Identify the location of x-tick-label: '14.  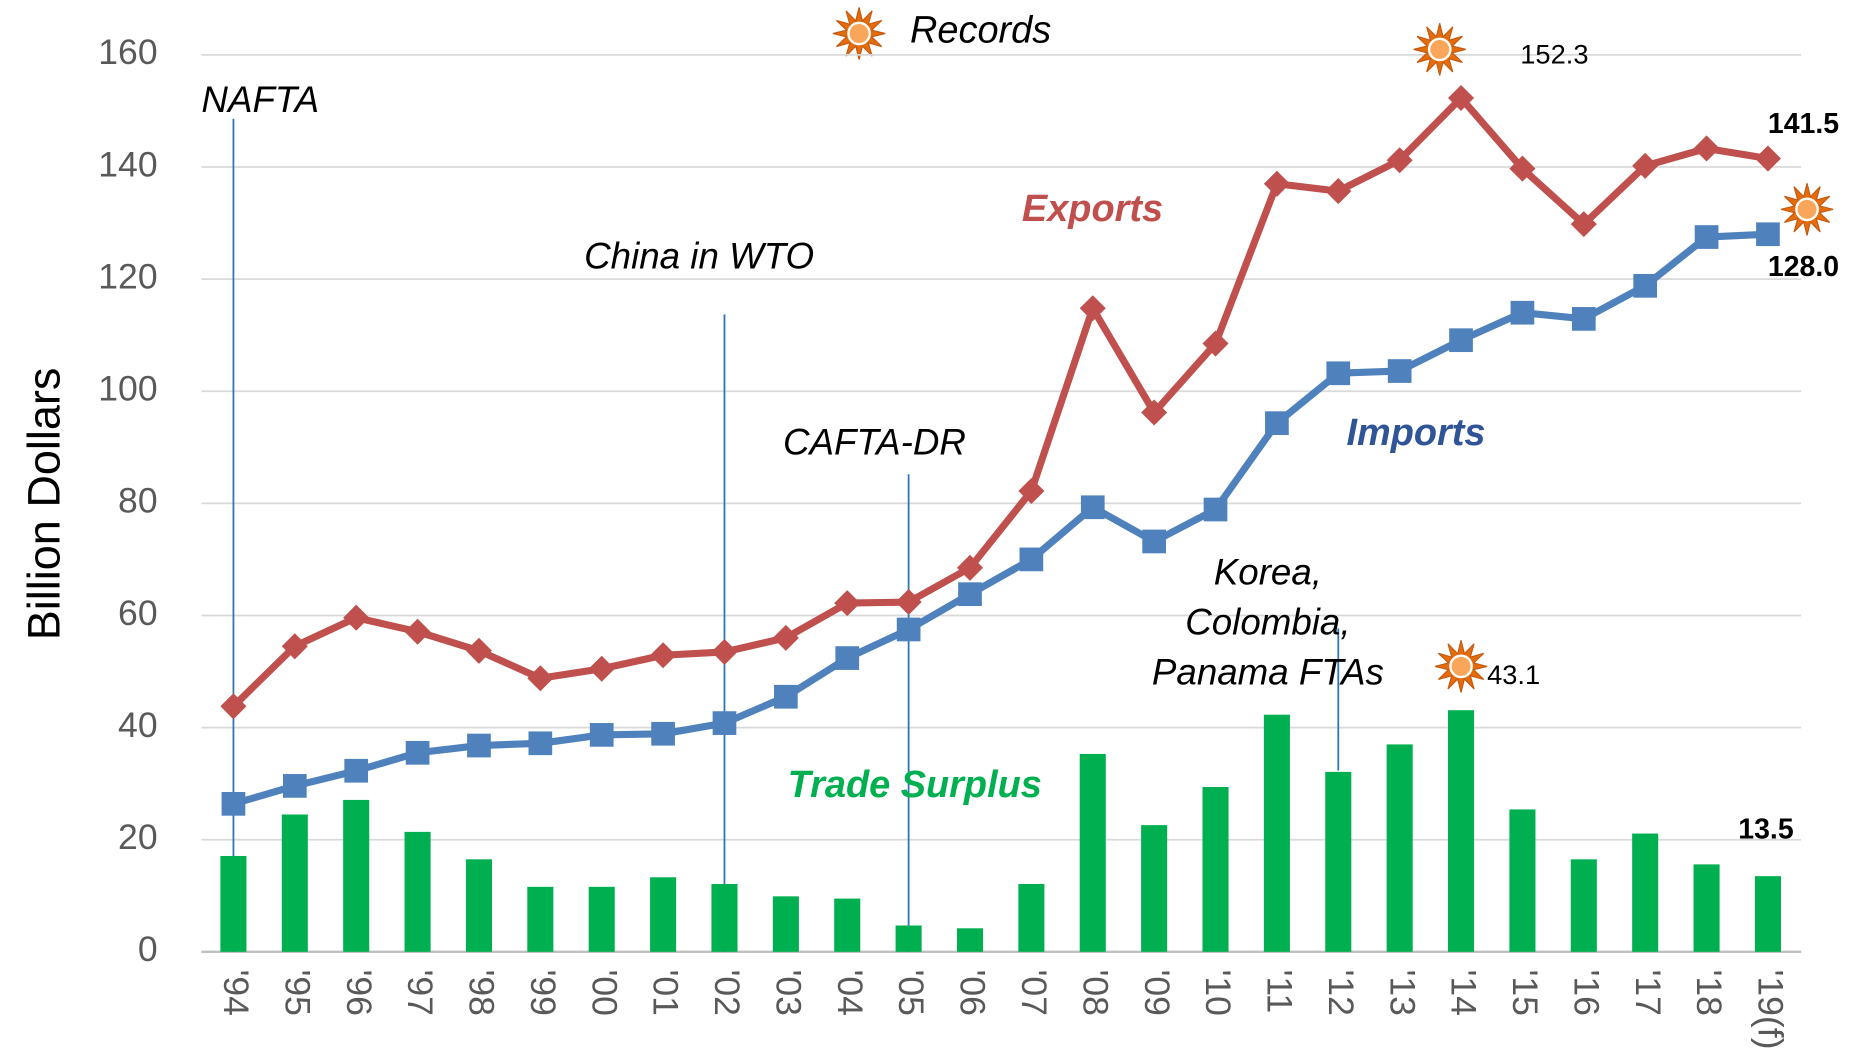
(1464, 993).